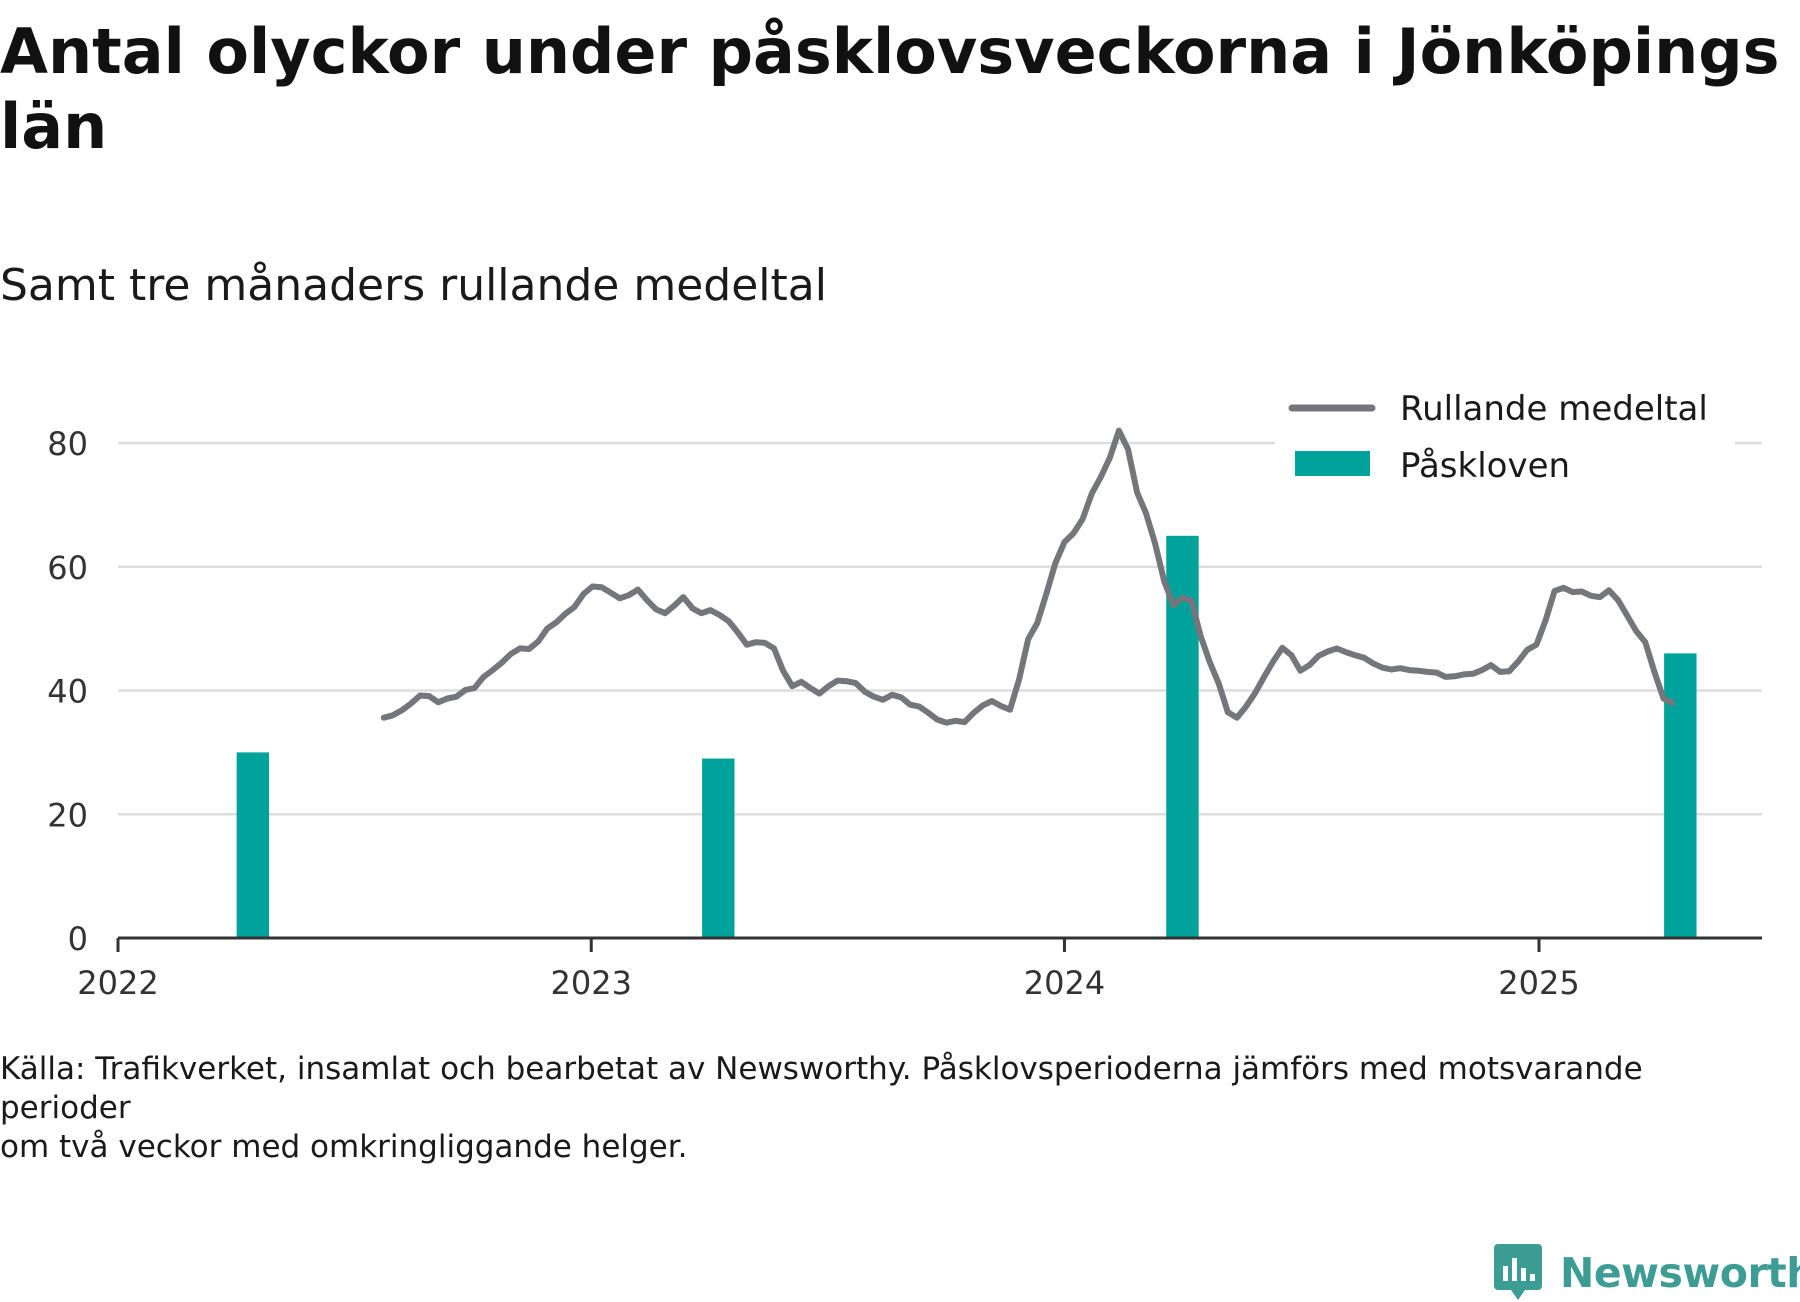 The height and width of the screenshot is (1302, 1800). What do you see at coordinates (1538, 983) in the screenshot?
I see `x-tick-label: 2025` at bounding box center [1538, 983].